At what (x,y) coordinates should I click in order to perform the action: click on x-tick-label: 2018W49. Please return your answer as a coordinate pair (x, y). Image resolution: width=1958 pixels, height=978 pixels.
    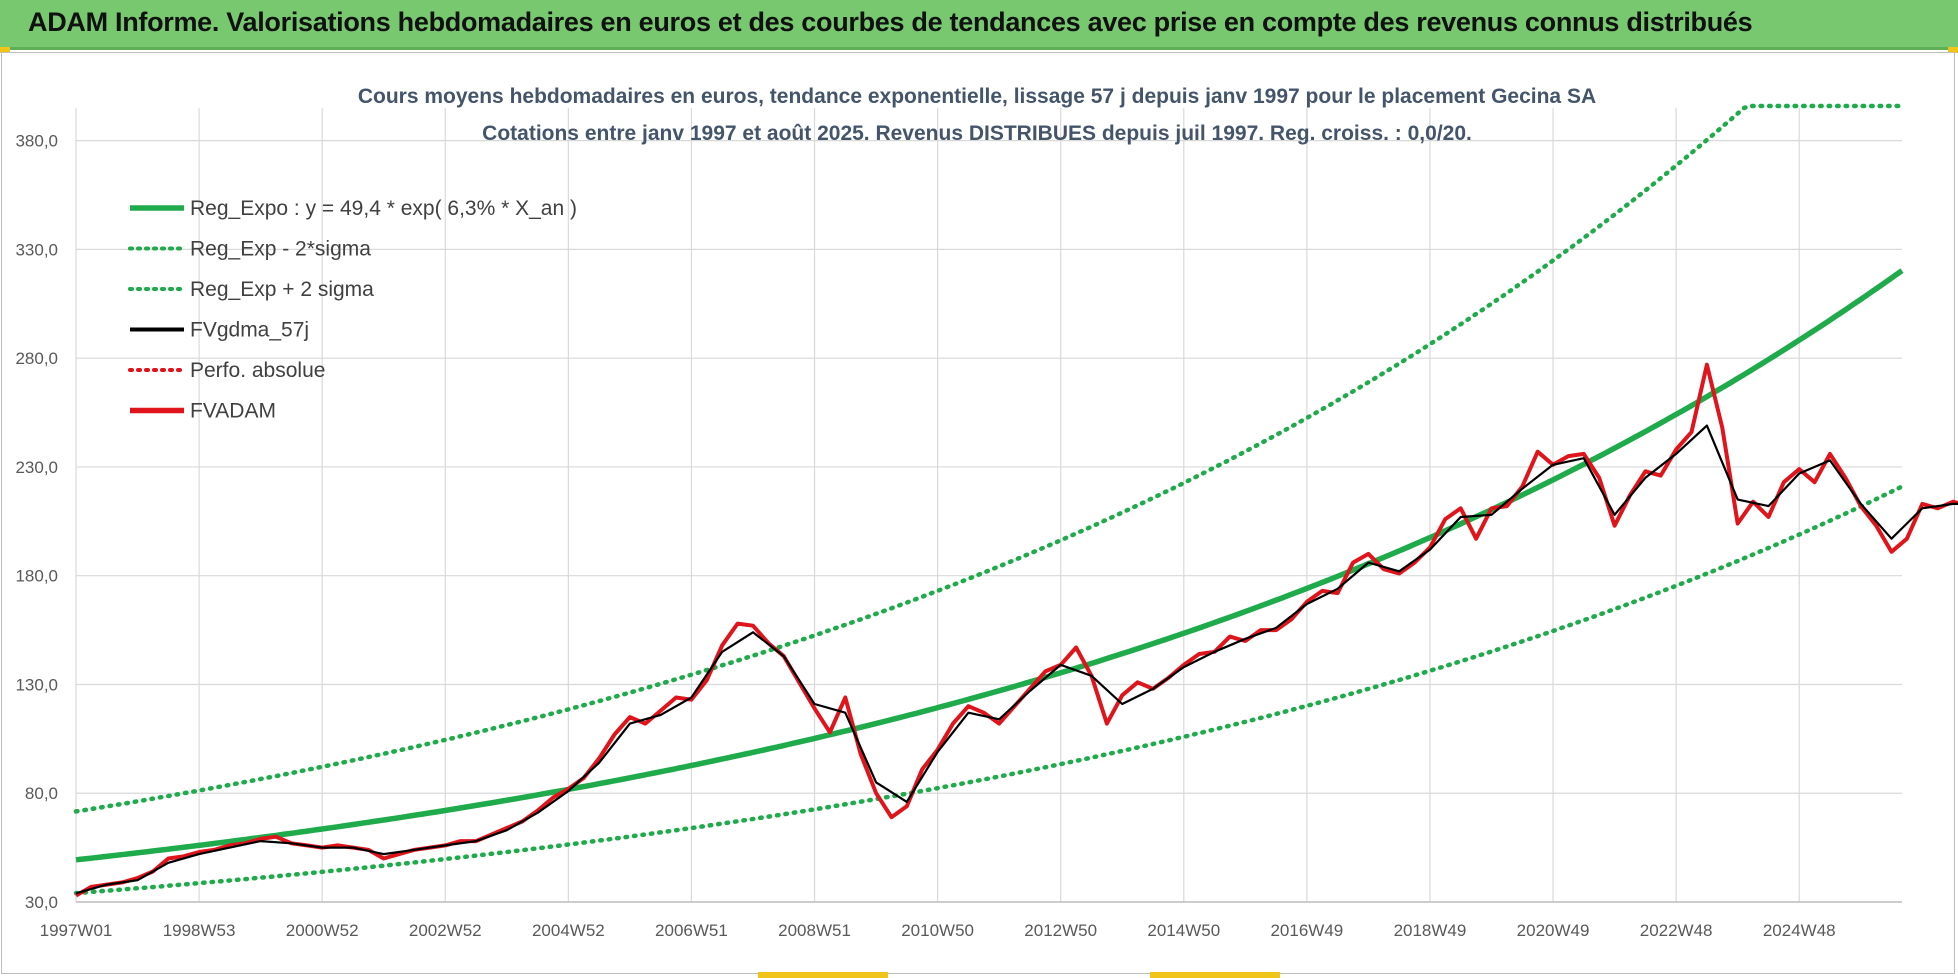
    Looking at the image, I should click on (1430, 930).